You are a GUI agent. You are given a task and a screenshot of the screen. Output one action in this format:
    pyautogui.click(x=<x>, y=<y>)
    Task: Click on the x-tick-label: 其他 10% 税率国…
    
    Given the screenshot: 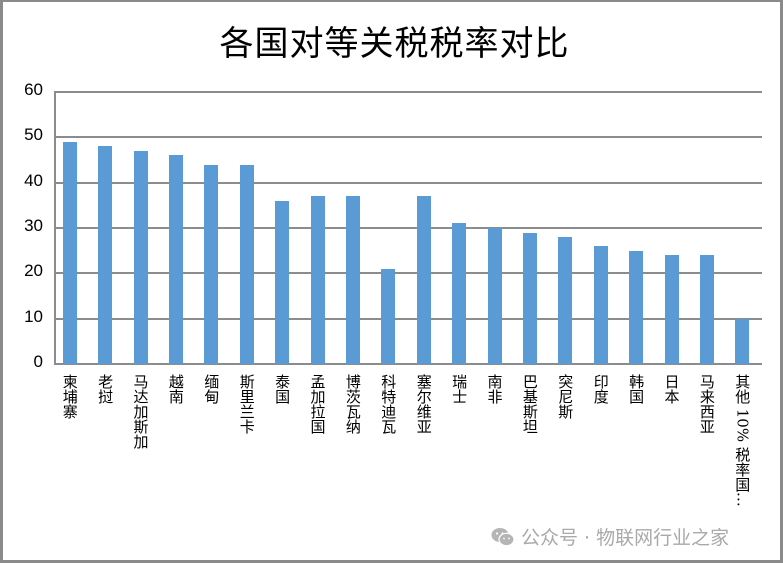 What is the action you would take?
    pyautogui.click(x=742, y=440)
    